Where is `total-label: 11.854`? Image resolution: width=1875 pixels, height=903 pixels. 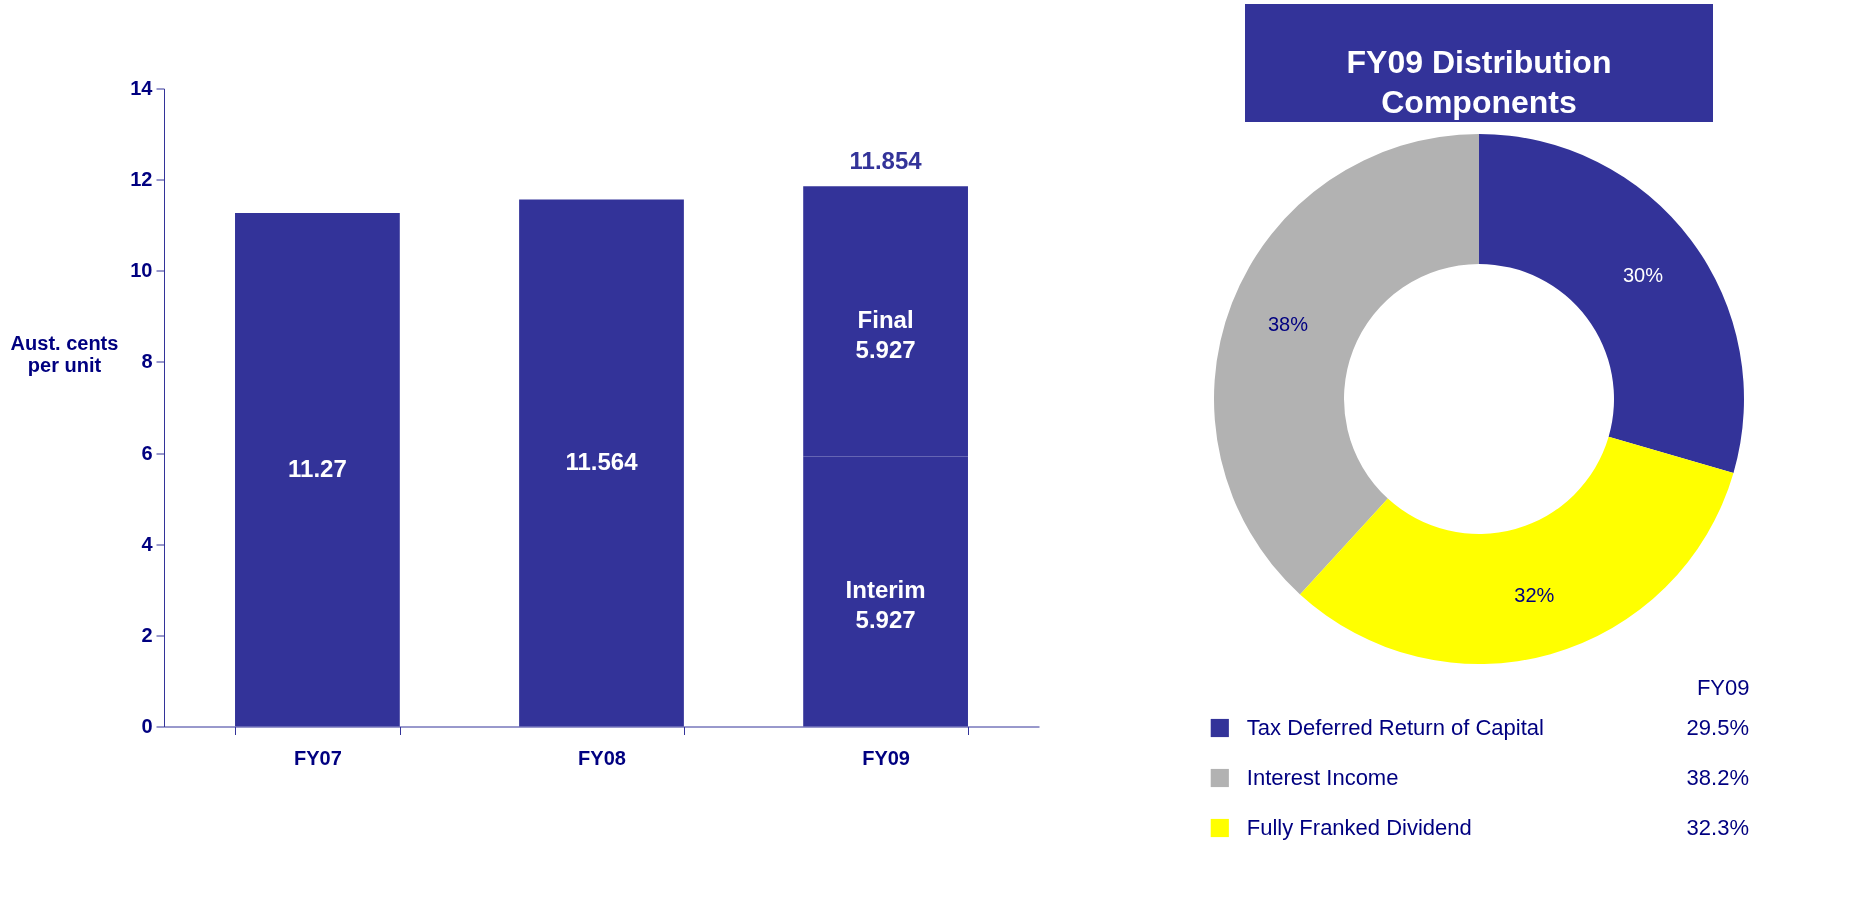
total-label: 11.854 is located at coordinates (886, 161).